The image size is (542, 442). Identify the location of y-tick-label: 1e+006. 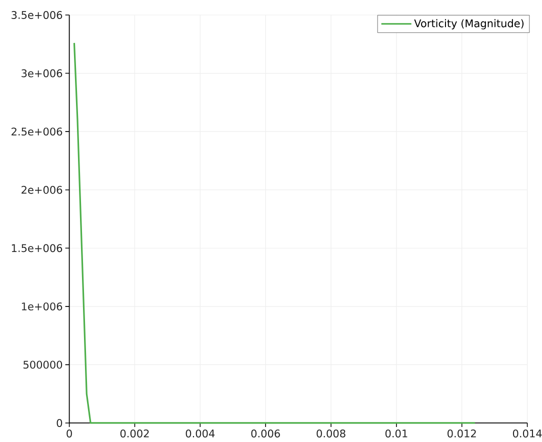
(42, 306).